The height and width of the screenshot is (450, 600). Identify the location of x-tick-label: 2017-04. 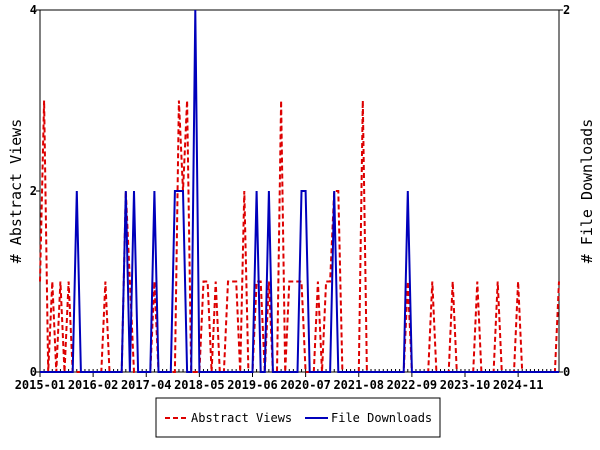
(146, 385).